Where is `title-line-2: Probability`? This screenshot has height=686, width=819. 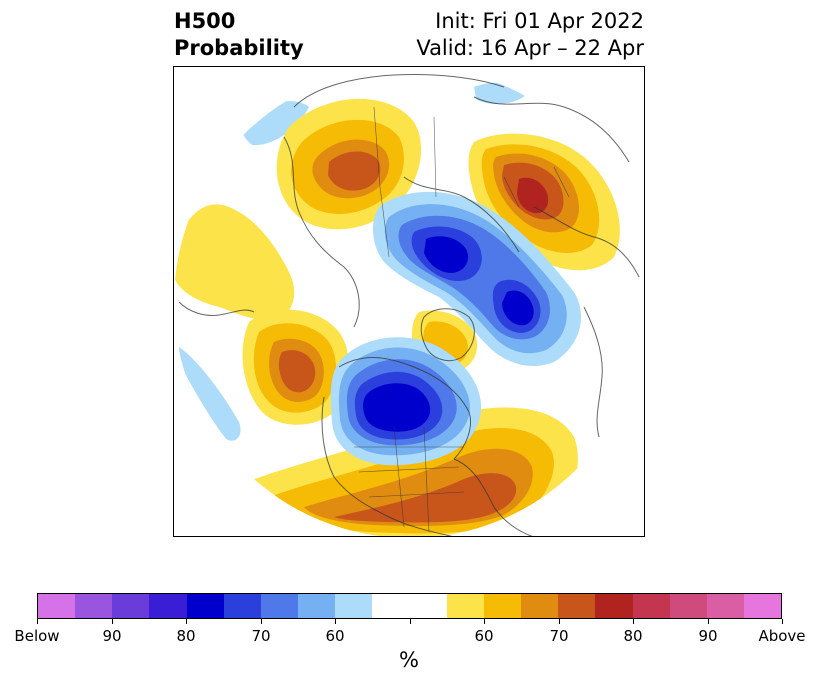
title-line-2: Probability is located at coordinates (239, 48).